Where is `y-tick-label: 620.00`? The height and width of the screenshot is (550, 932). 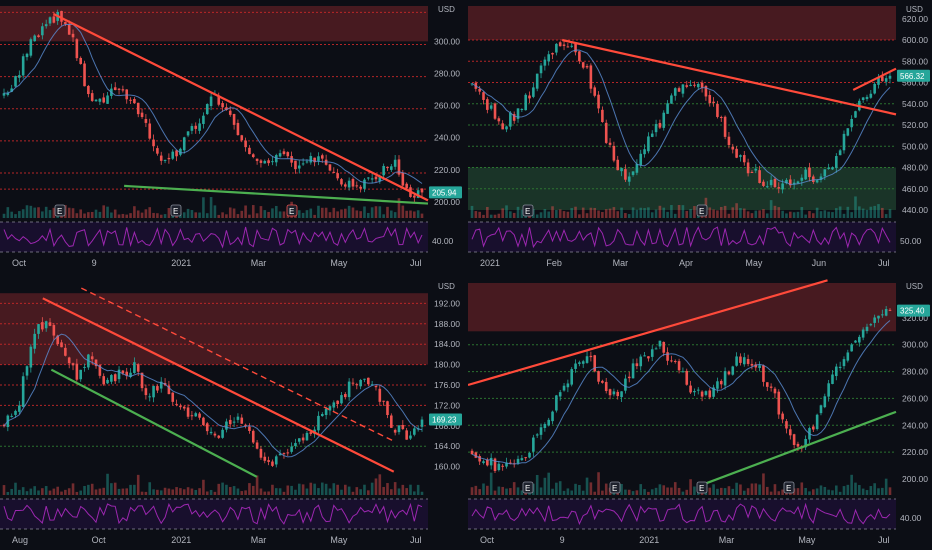 y-tick-label: 620.00 is located at coordinates (915, 19).